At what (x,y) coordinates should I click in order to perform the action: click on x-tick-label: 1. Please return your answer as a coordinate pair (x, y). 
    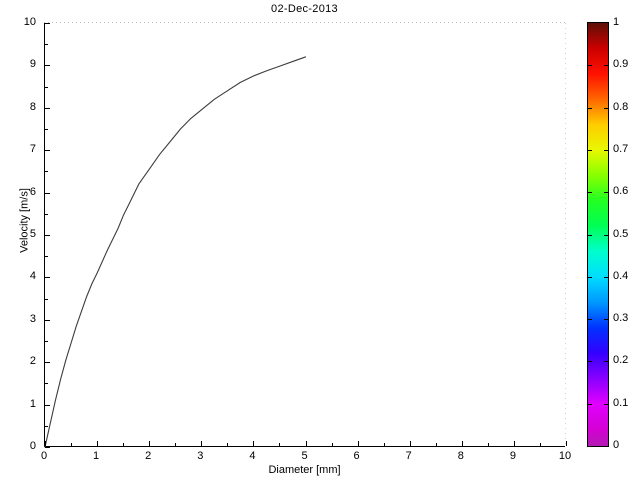
    Looking at the image, I should click on (96, 456).